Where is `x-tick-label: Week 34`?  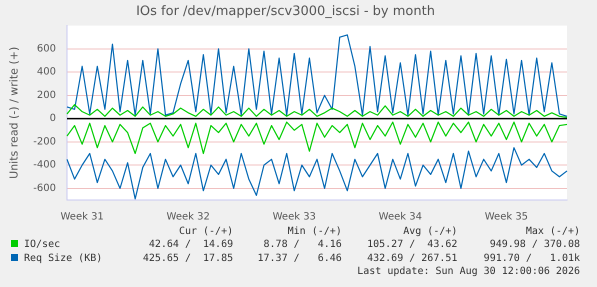 x-tick-label: Week 34 is located at coordinates (400, 217).